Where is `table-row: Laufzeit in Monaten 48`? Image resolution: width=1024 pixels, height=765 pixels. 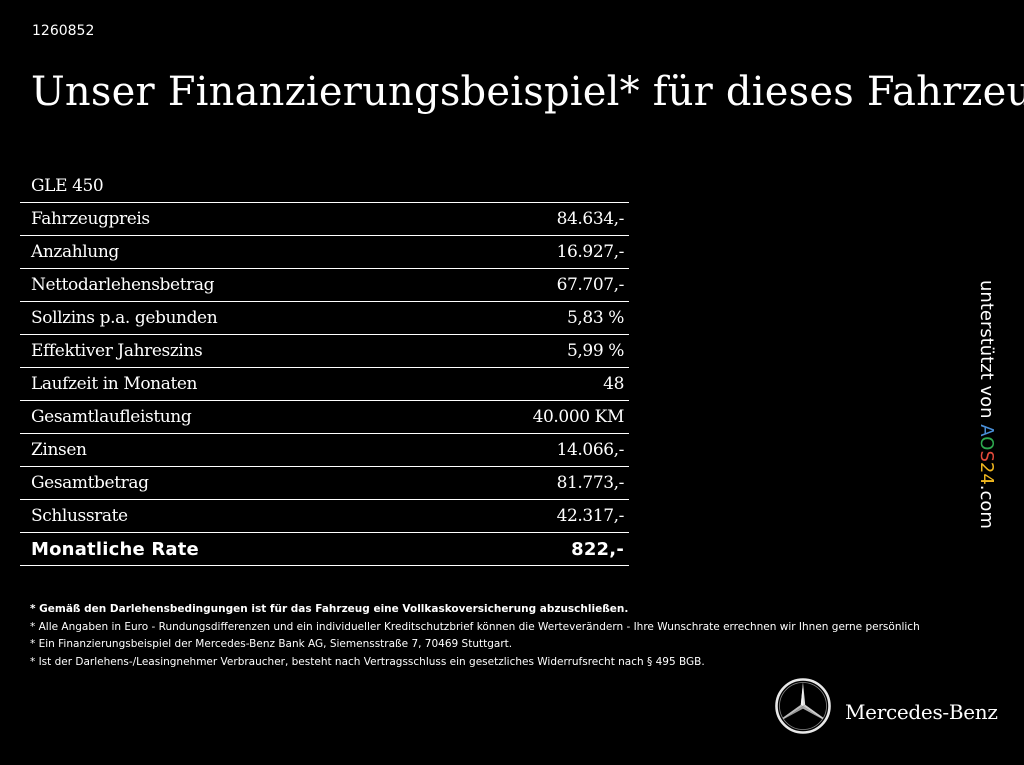 table-row: Laufzeit in Monaten 48 is located at coordinates (324, 384).